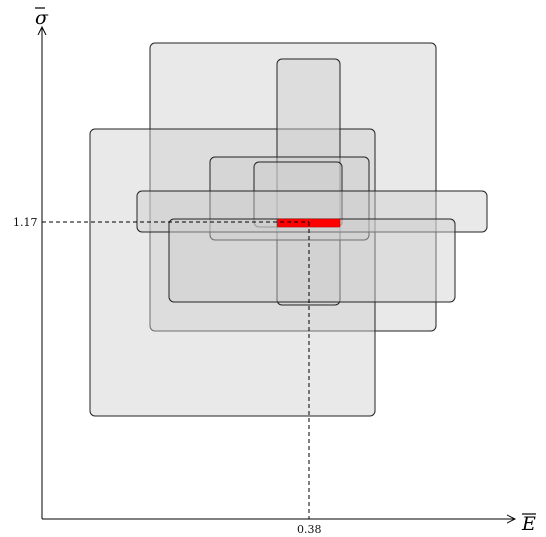 Image resolution: width=546 pixels, height=537 pixels. What do you see at coordinates (528, 524) in the screenshot?
I see `x-axis-label: E` at bounding box center [528, 524].